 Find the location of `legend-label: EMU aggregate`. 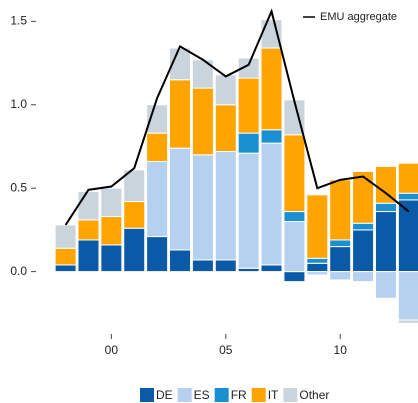

legend-label: EMU aggregate is located at coordinates (358, 17).